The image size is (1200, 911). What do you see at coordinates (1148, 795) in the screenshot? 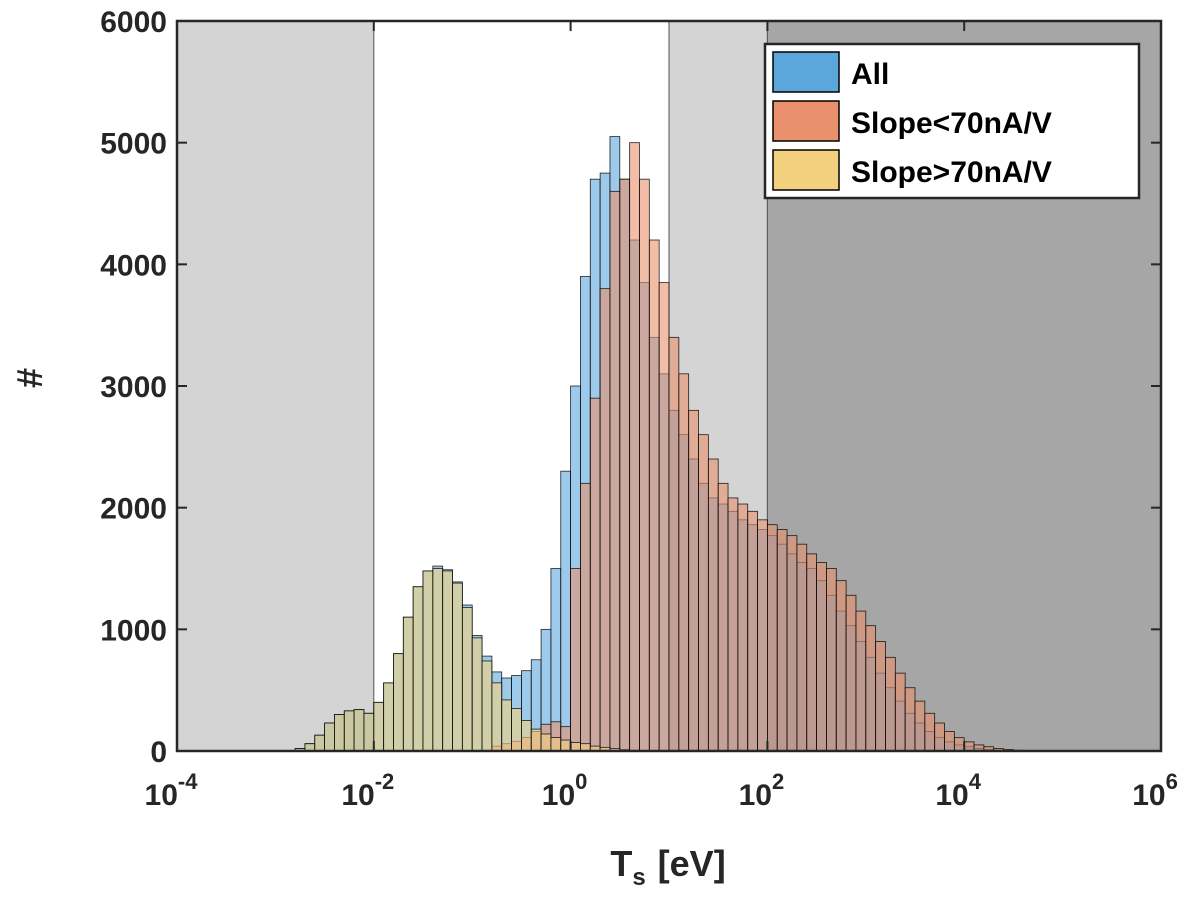
I see `x-tick-base-5: 10` at bounding box center [1148, 795].